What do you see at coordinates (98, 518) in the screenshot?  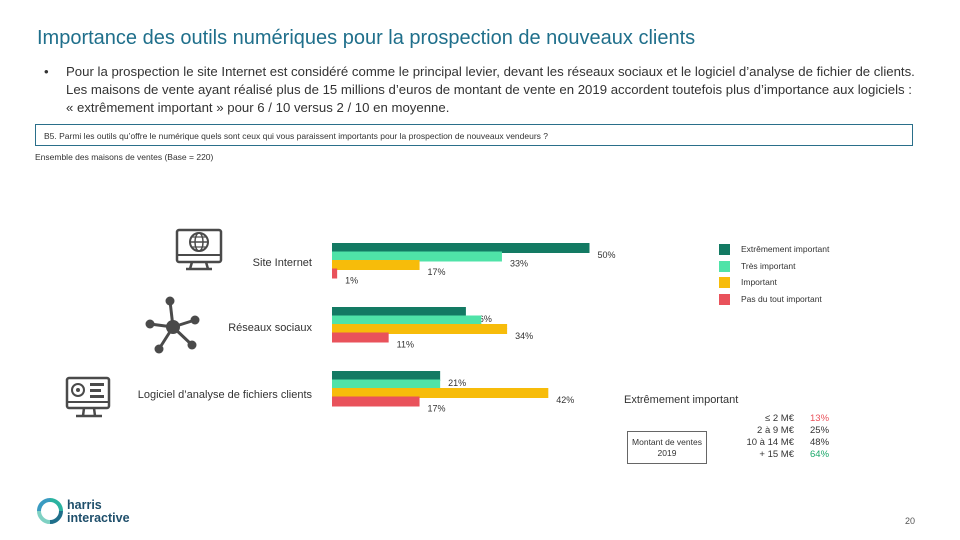 I see `logo-line2: interactive` at bounding box center [98, 518].